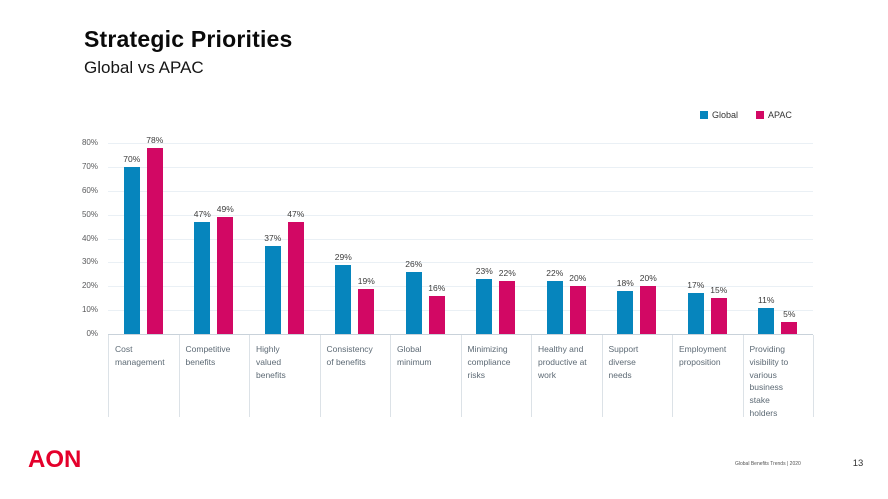  What do you see at coordinates (725, 115) in the screenshot?
I see `legend-label: Global` at bounding box center [725, 115].